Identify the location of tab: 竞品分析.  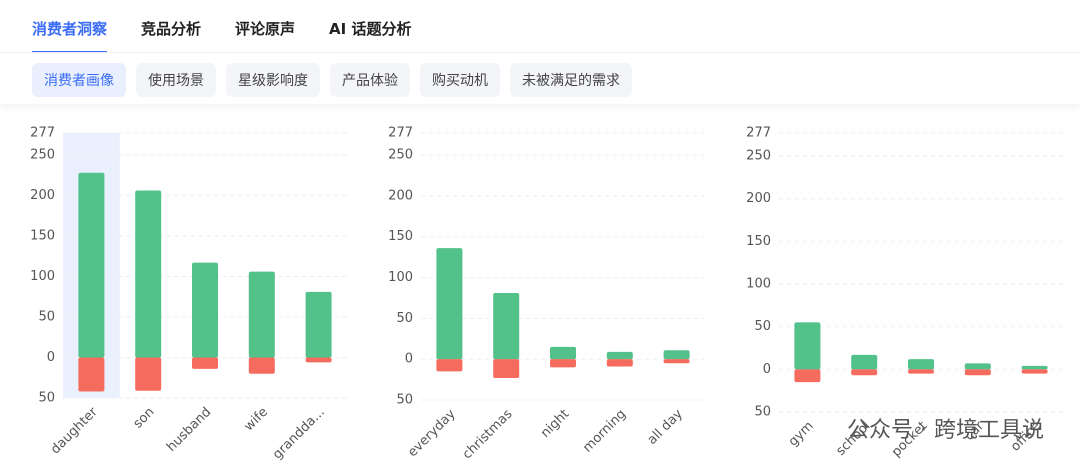
(171, 29).